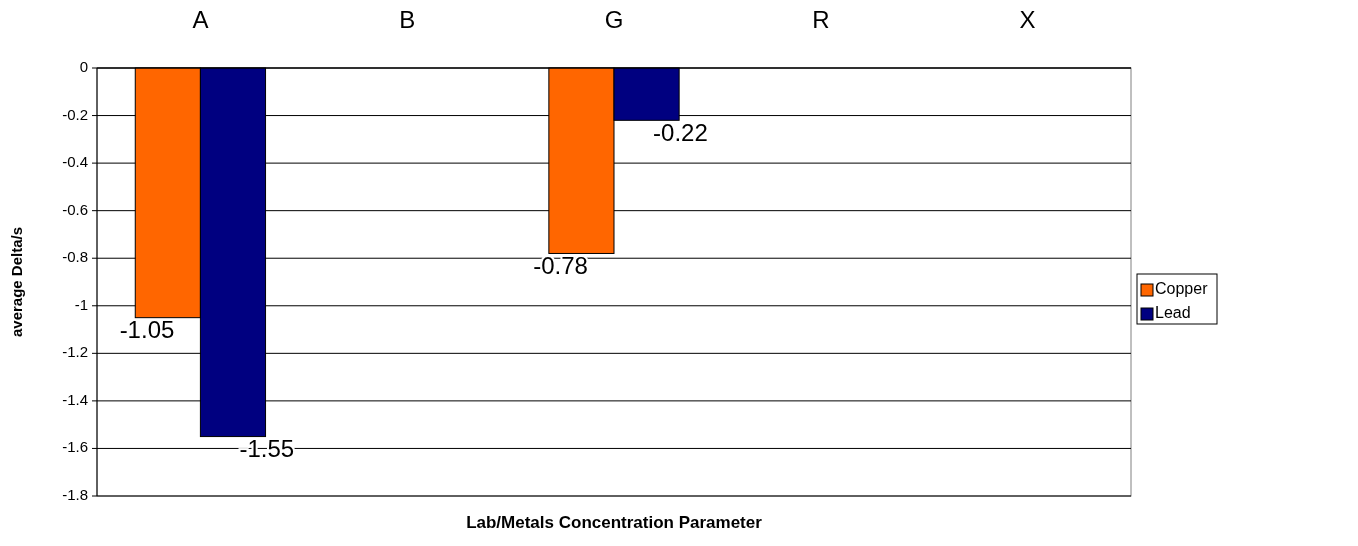 This screenshot has height=546, width=1358. What do you see at coordinates (75, 209) in the screenshot?
I see `y-tick-label: -0.6` at bounding box center [75, 209].